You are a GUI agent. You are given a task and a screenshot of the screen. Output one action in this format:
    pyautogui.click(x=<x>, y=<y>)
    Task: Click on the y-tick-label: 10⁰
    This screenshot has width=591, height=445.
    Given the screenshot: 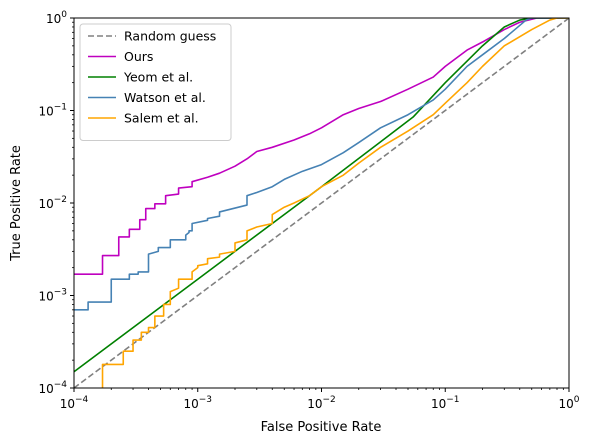 What is the action you would take?
    pyautogui.click(x=56, y=18)
    